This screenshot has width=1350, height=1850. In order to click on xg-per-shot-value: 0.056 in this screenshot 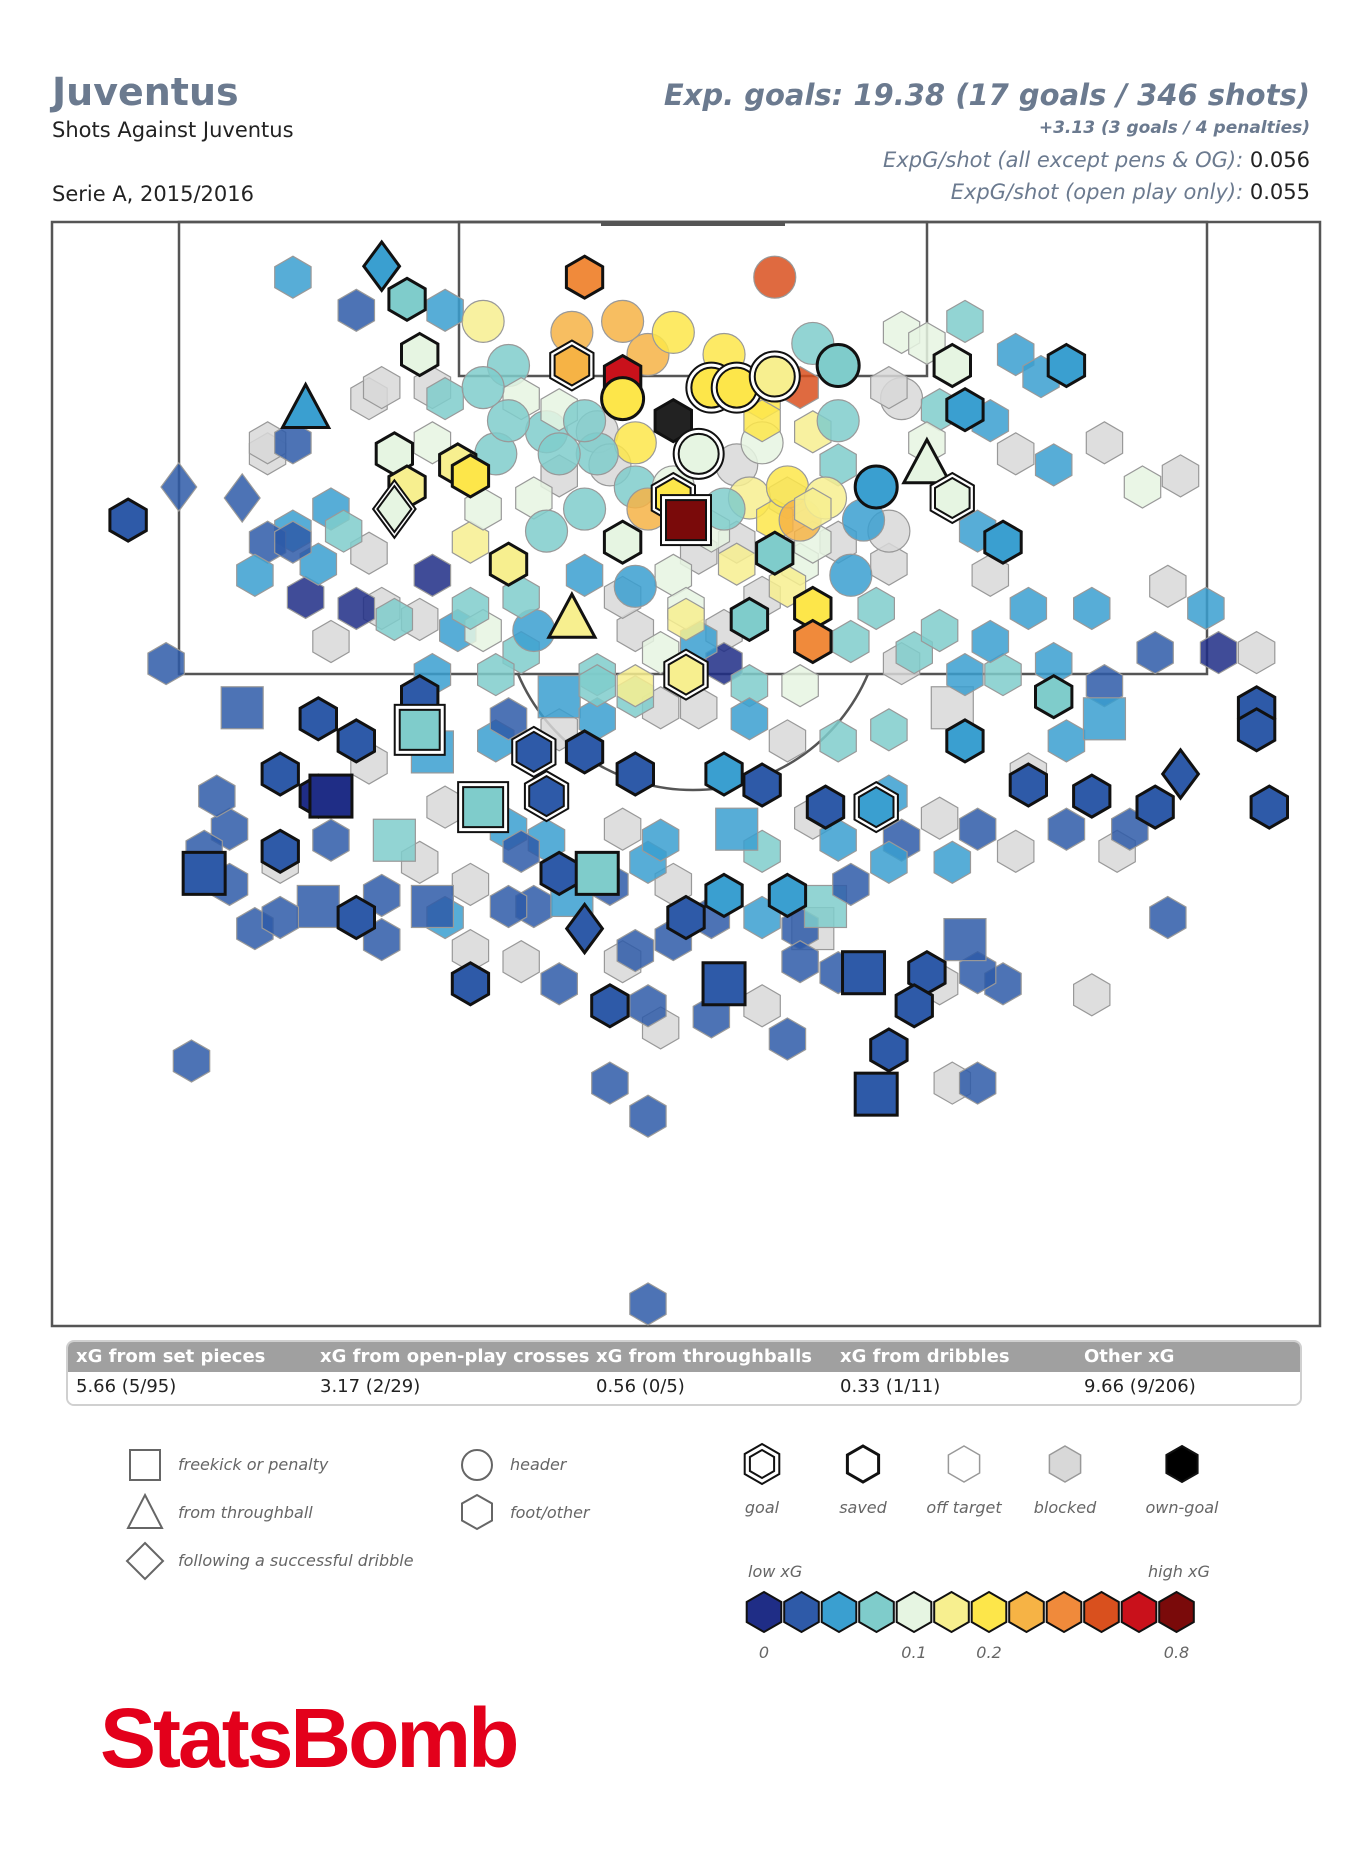, I will do `click(1279, 160)`.